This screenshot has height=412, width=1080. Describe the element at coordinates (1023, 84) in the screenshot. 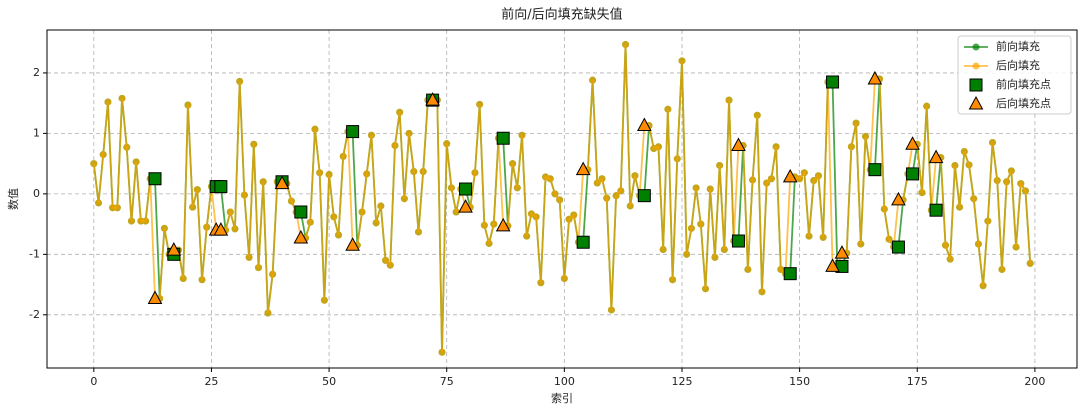

I see `legend-label: 前向填充点` at that location.